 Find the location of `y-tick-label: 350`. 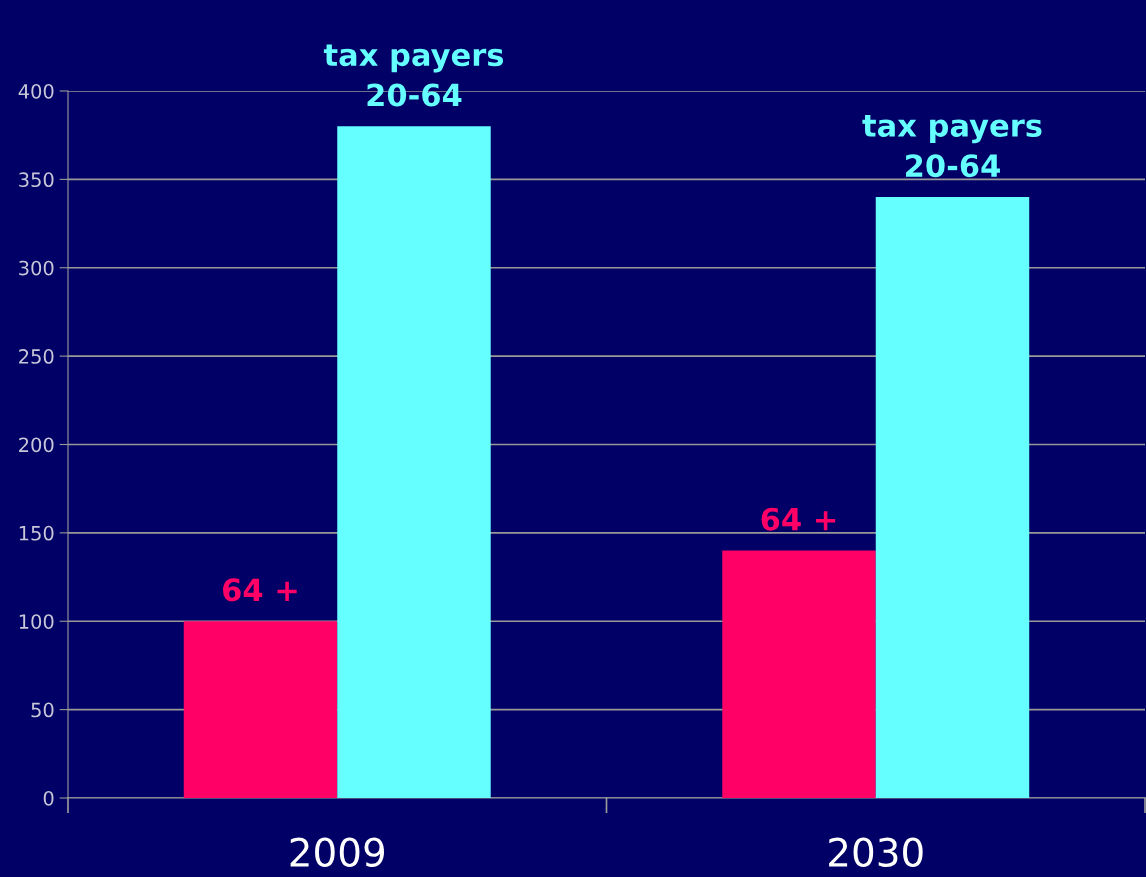

y-tick-label: 350 is located at coordinates (36, 180).